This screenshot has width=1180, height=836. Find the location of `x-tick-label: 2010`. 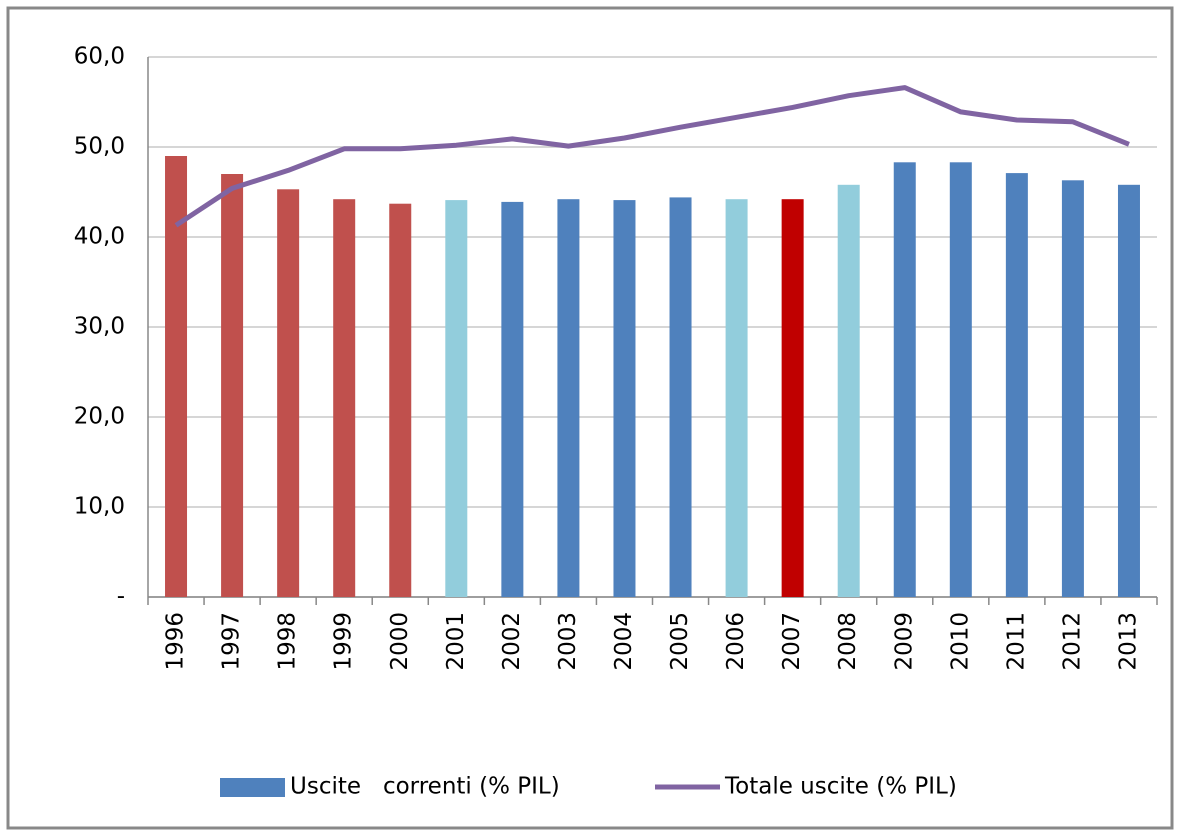

x-tick-label: 2010 is located at coordinates (960, 641).